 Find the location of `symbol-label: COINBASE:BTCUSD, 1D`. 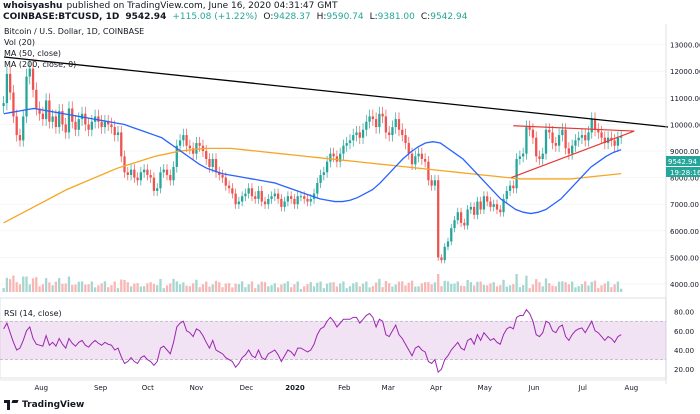

symbol-label: COINBASE:BTCUSD, 1D is located at coordinates (61, 17).